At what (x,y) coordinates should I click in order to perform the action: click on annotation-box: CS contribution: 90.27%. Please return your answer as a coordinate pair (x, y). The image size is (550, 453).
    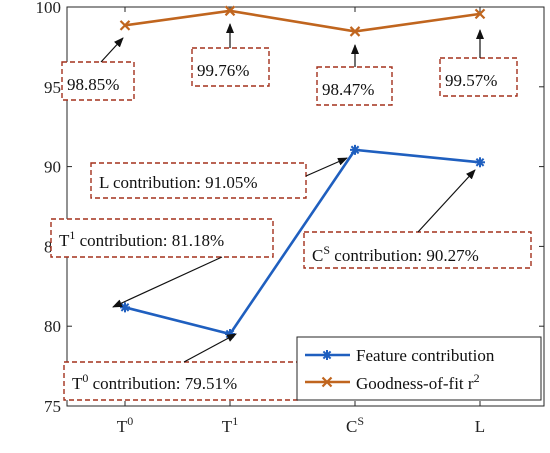
    Looking at the image, I should click on (417, 219).